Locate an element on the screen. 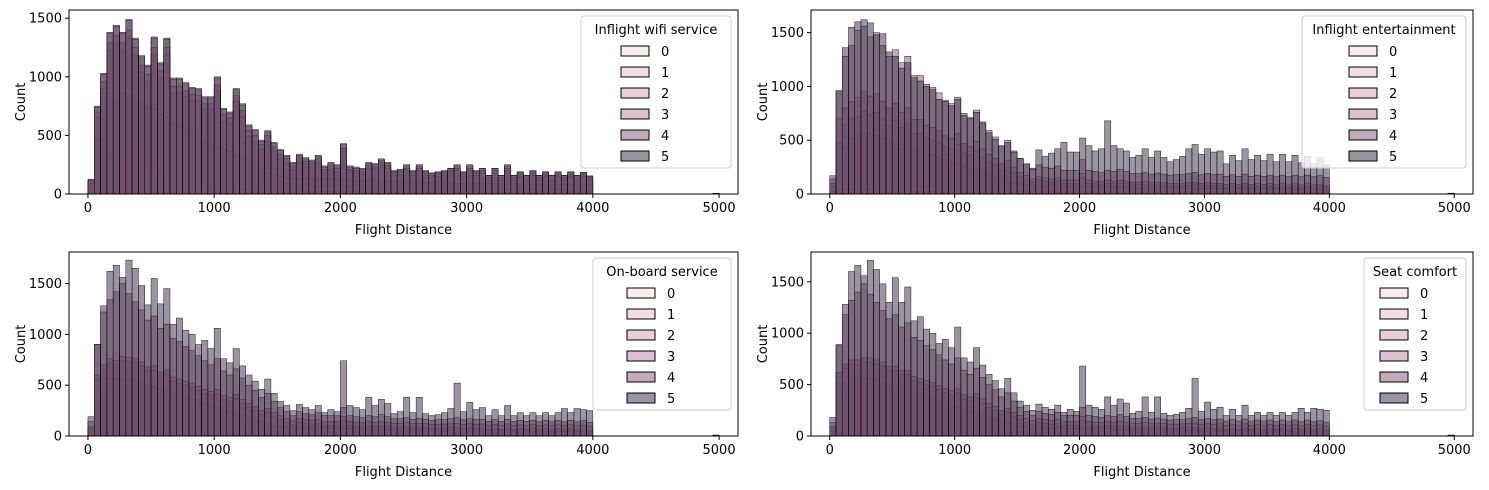 The width and height of the screenshot is (1489, 490). x-tick-label: 5000 is located at coordinates (719, 208).